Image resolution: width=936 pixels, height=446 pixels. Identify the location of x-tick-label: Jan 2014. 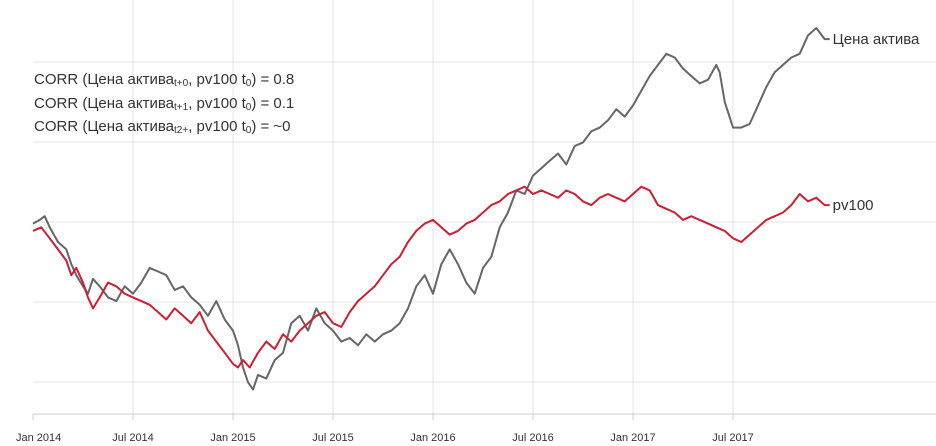
(38, 438).